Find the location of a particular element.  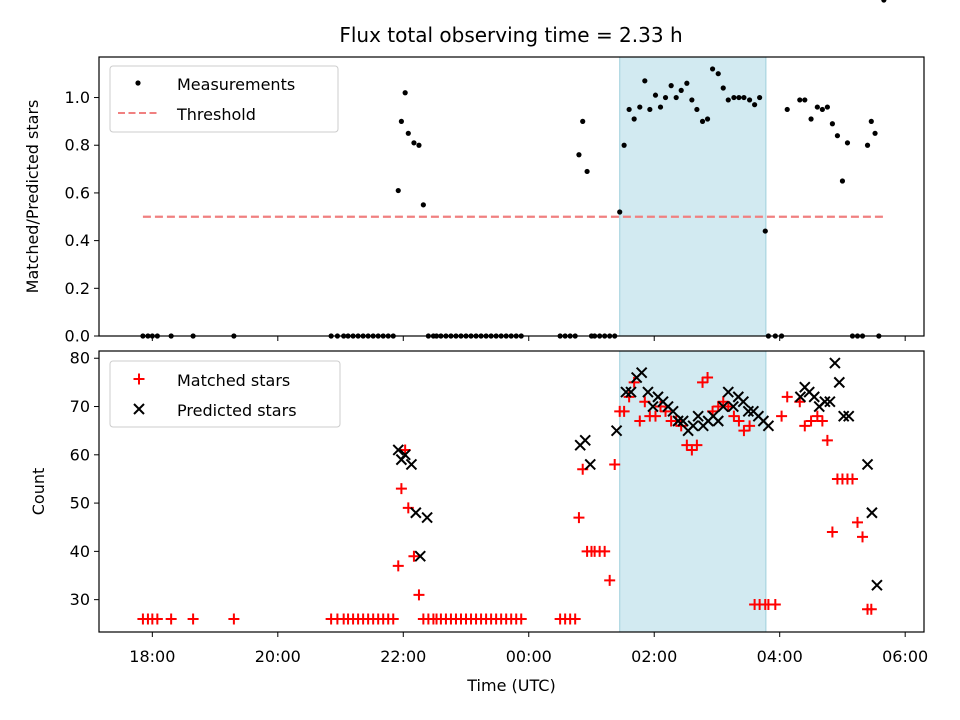

y-tick-label: 40 is located at coordinates (80, 551).